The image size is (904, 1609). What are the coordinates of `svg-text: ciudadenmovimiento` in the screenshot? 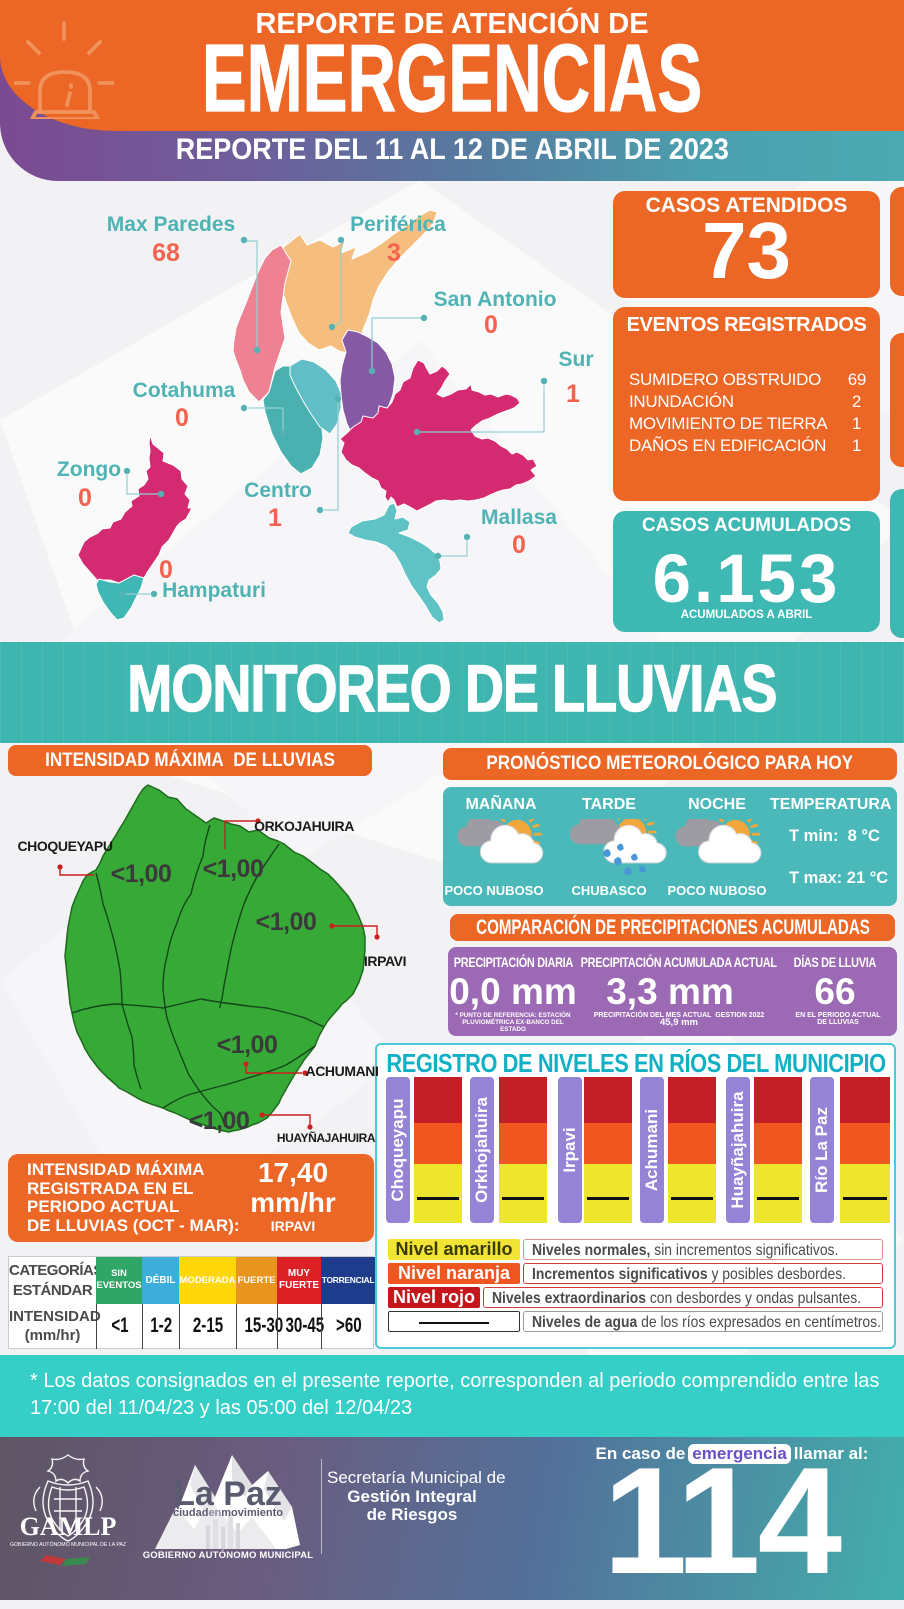 It's located at (228, 1513).